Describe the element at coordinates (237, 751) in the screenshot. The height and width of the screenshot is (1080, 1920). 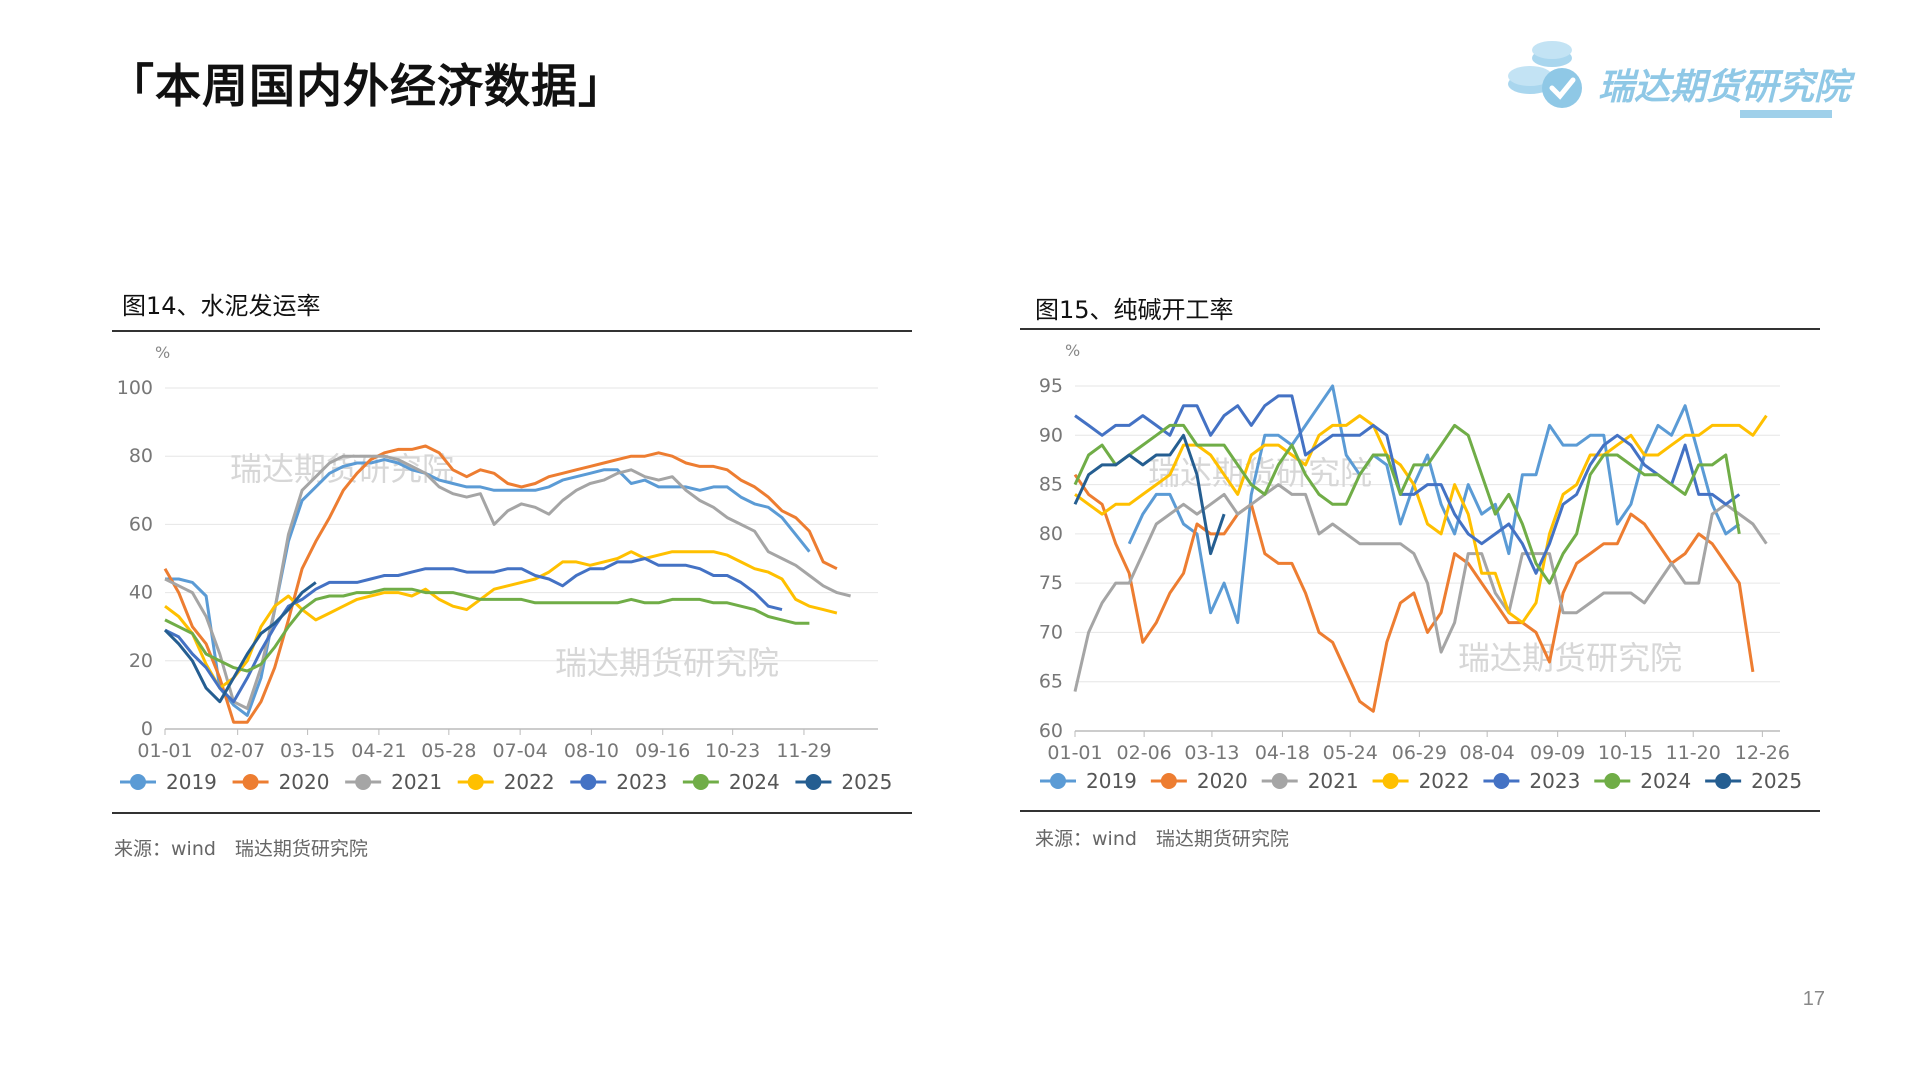
I see `x-tick-label: 02-07` at that location.